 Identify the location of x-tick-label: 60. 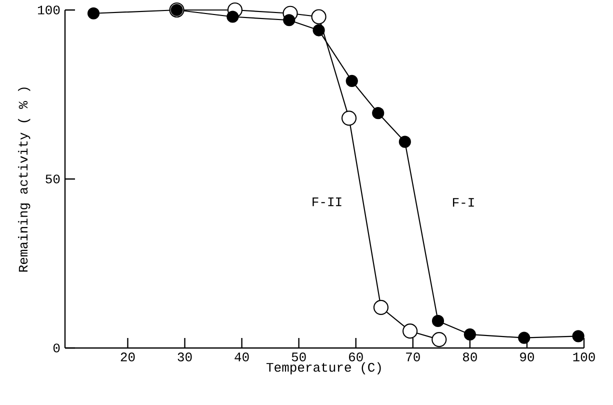
(356, 357).